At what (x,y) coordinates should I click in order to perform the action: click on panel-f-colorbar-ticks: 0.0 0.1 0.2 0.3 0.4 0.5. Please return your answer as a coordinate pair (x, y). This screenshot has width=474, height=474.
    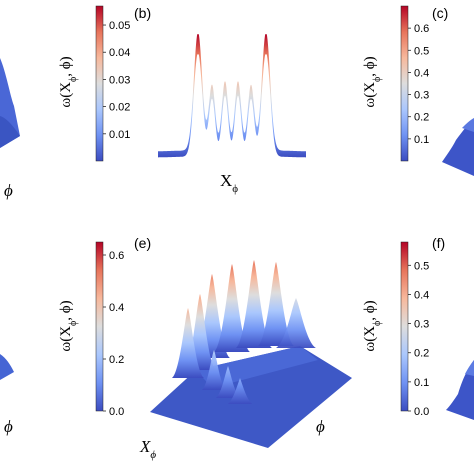
    Looking at the image, I should click on (418, 339).